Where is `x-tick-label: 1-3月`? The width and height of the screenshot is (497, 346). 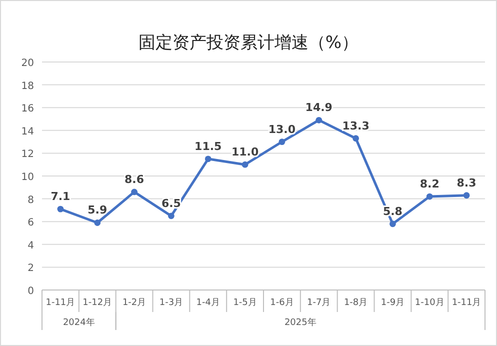
x-tick-label: 1-3月 is located at coordinates (171, 303).